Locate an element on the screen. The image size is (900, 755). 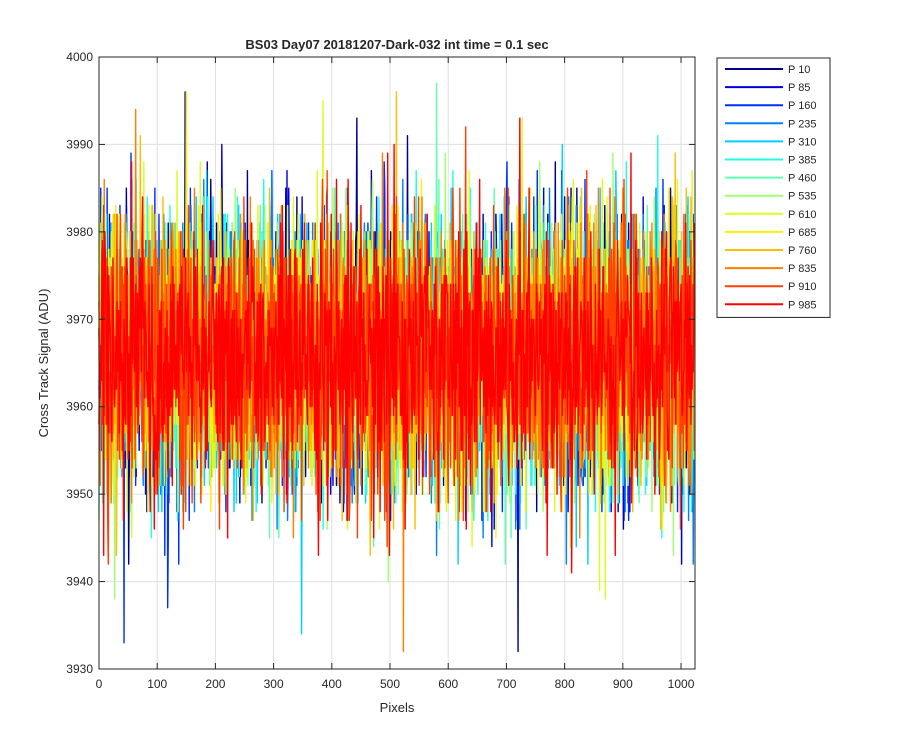
y-tick-label: 3960 is located at coordinates (79, 407).